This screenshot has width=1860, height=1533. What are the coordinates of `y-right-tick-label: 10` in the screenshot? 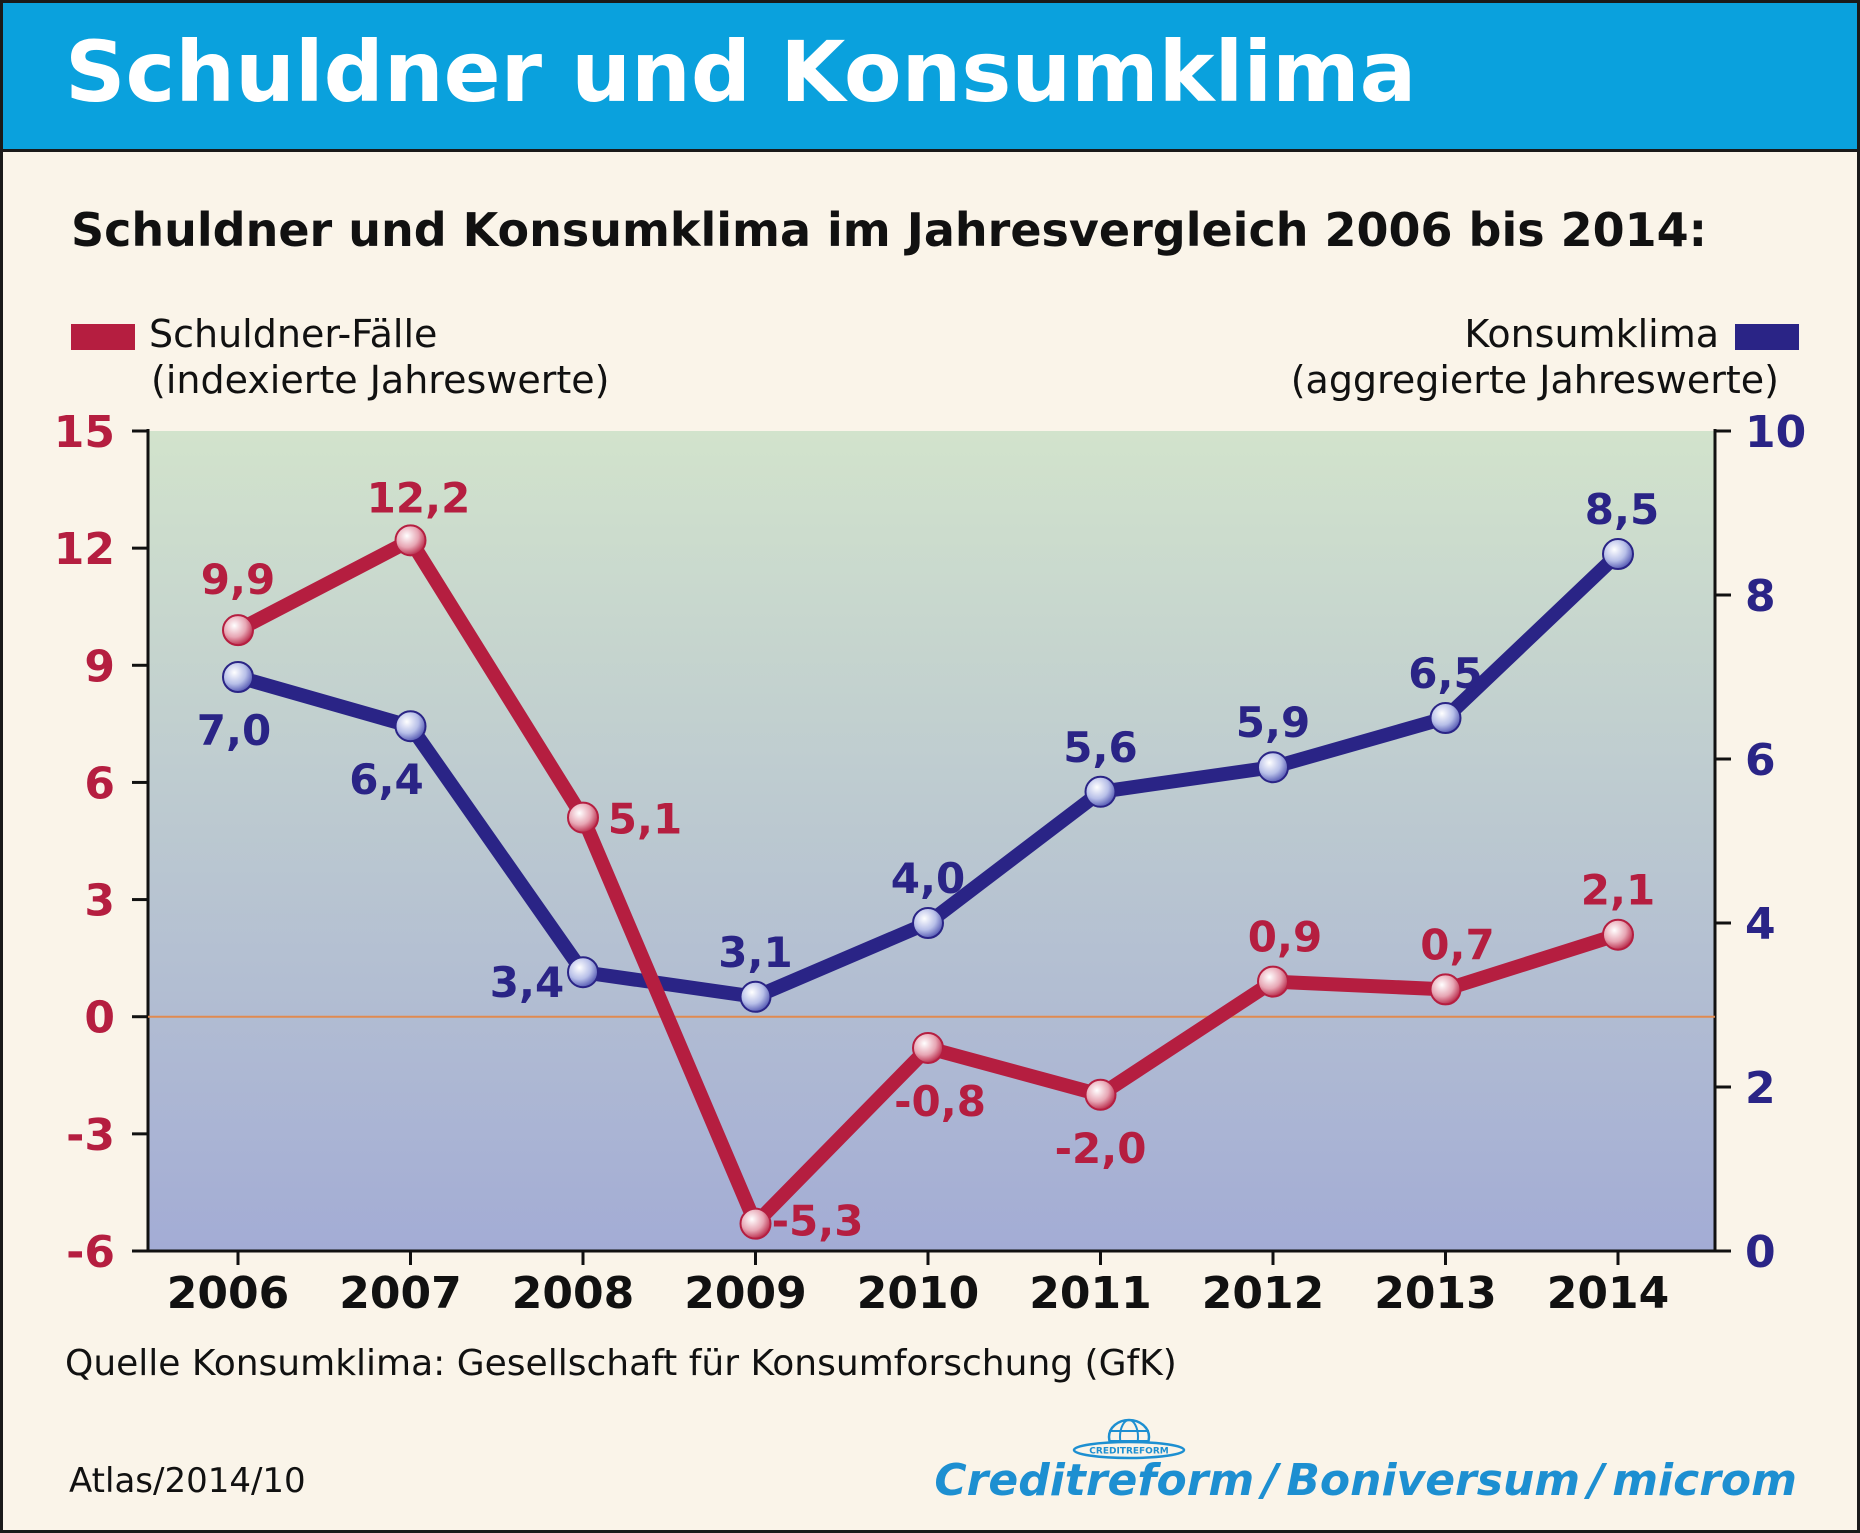 It's located at (1775, 432).